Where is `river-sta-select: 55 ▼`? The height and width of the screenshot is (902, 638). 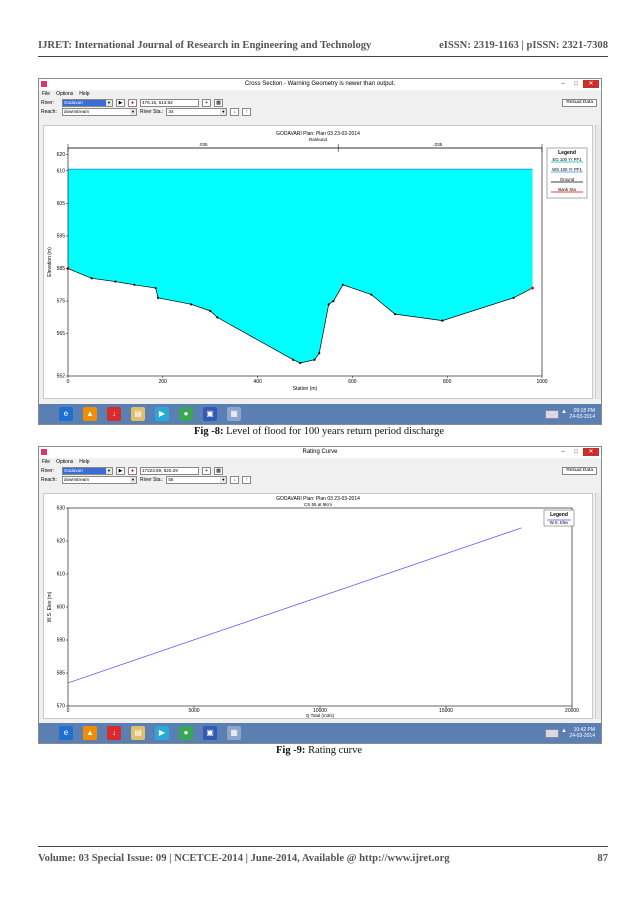 river-sta-select: 55 ▼ is located at coordinates (197, 479).